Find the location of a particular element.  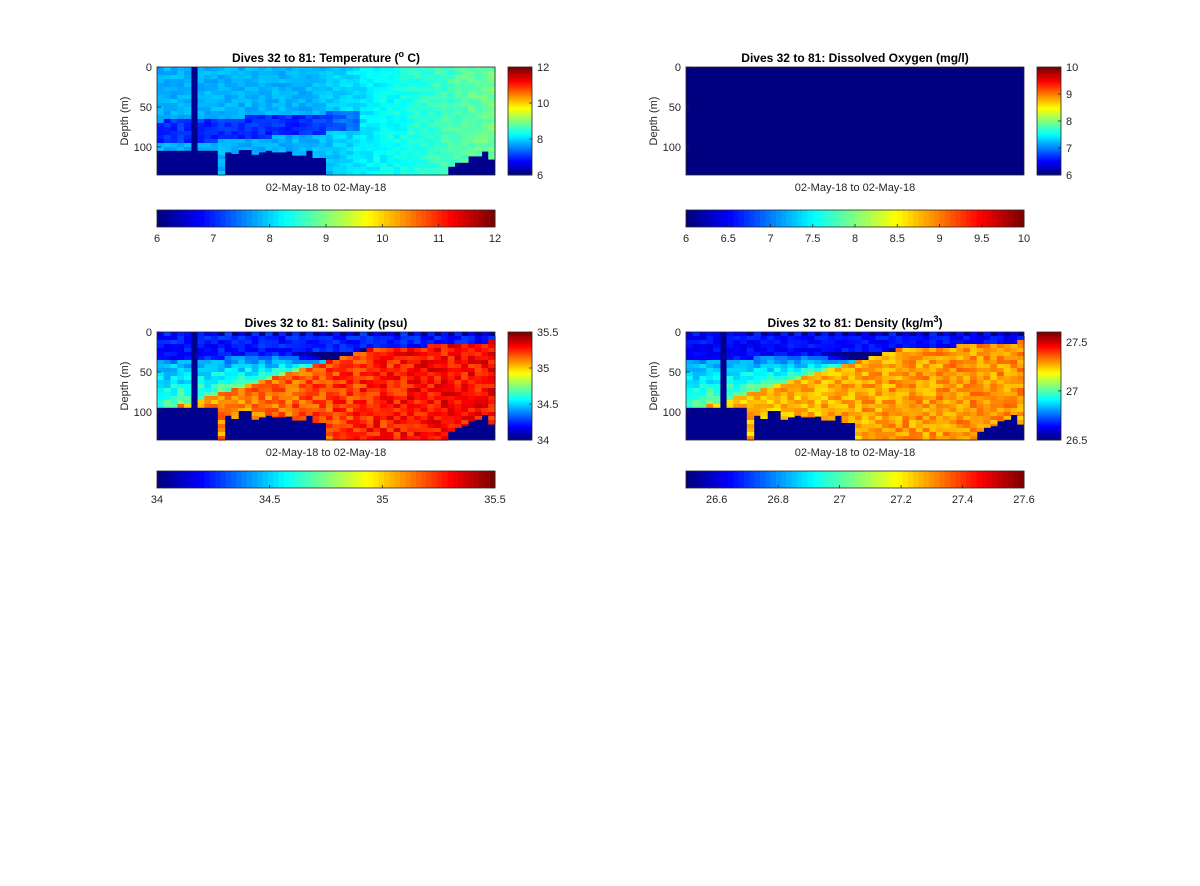

bottom-colorbar: 26.6 26.8 27 27.2 27.4 27.6 is located at coordinates (860, 488).